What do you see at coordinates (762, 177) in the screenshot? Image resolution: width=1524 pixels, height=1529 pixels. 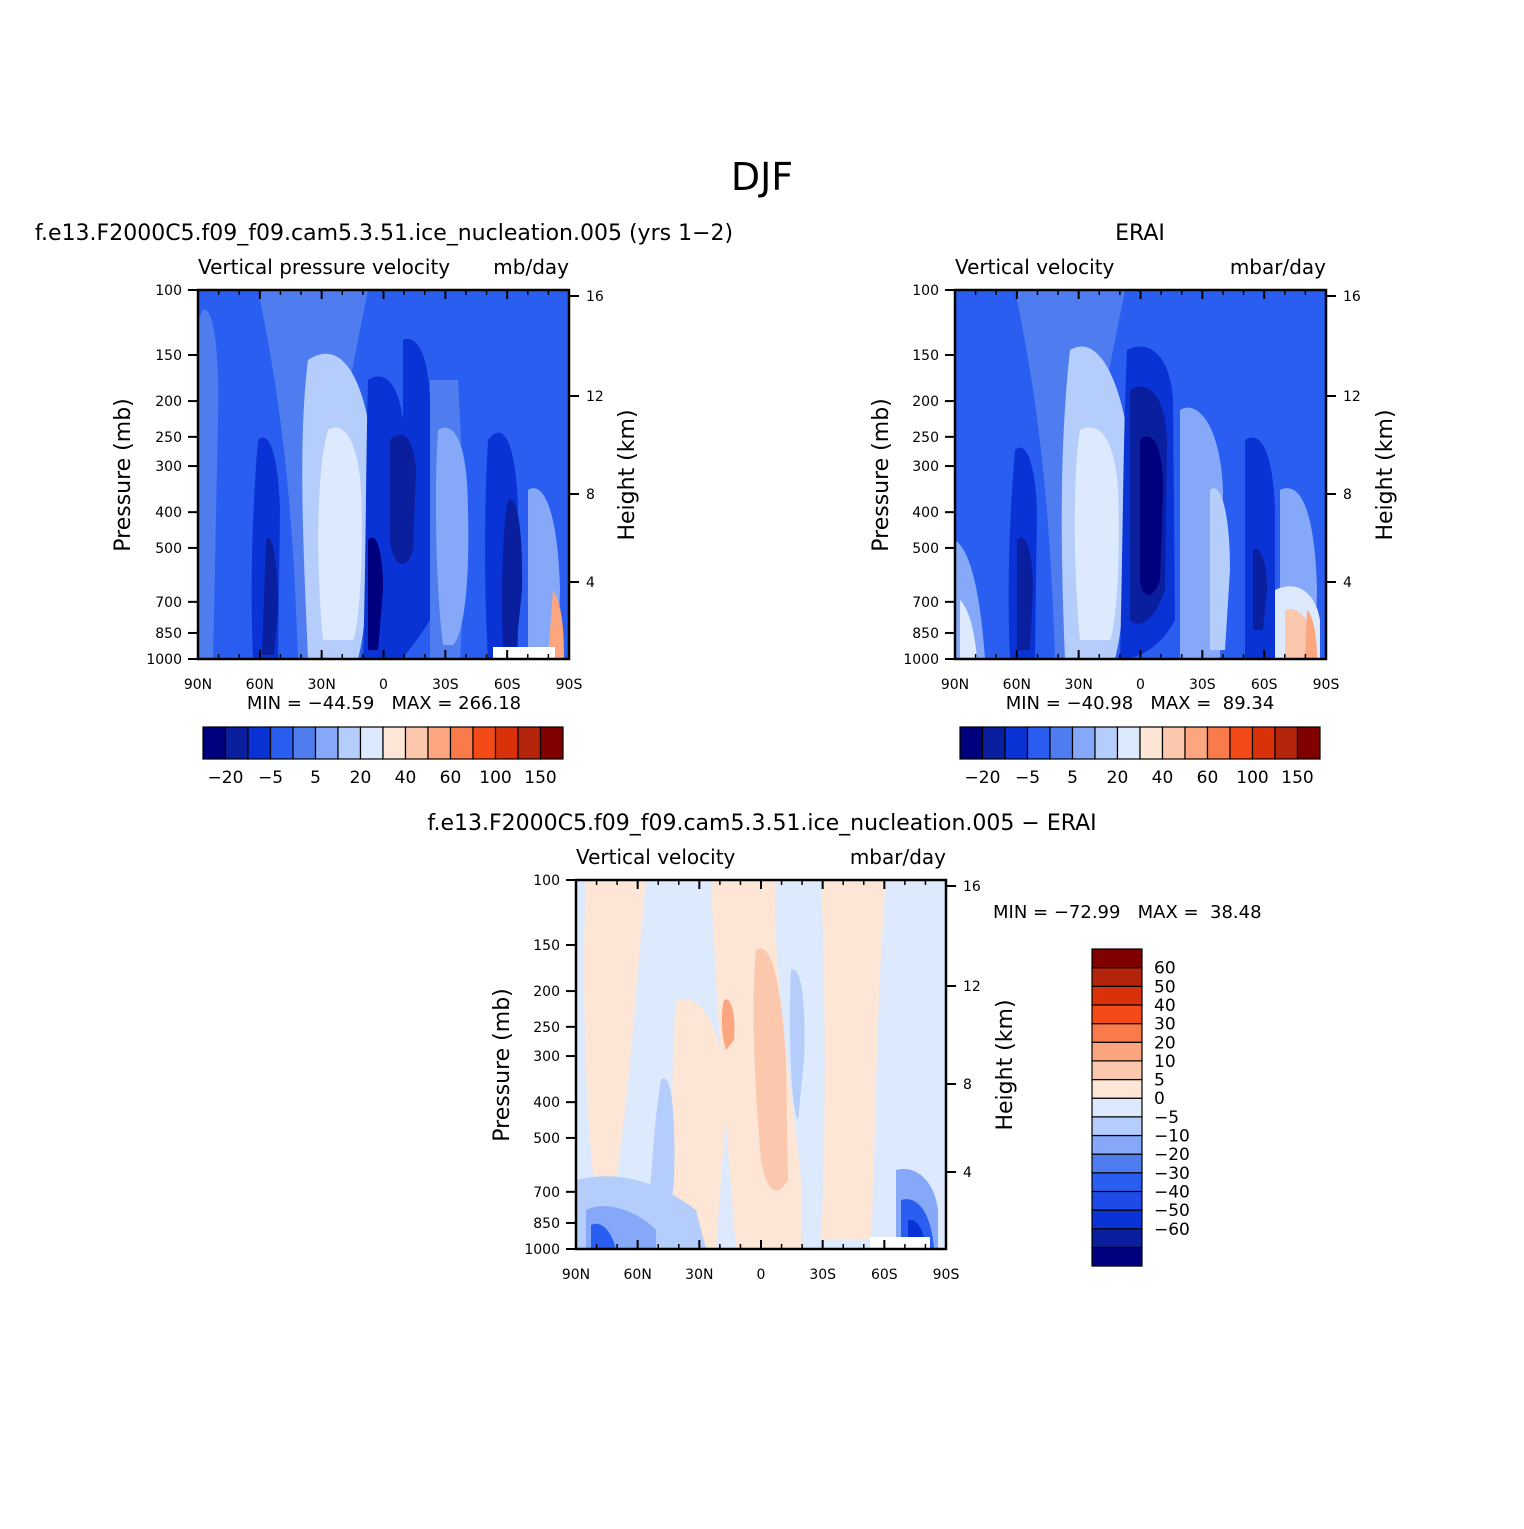 I see `figure-title: DJF` at bounding box center [762, 177].